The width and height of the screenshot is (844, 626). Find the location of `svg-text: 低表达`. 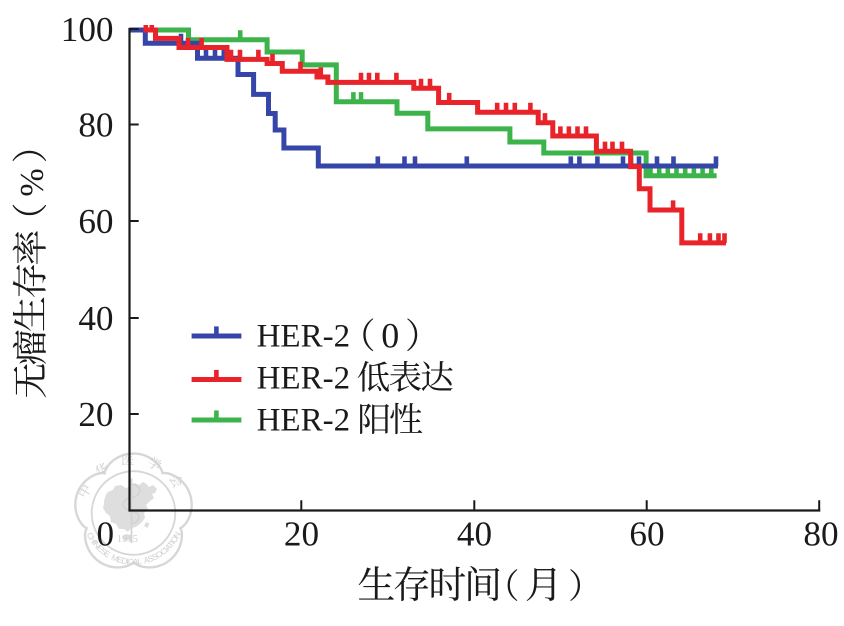

svg-text: 低表达 is located at coordinates (405, 374).